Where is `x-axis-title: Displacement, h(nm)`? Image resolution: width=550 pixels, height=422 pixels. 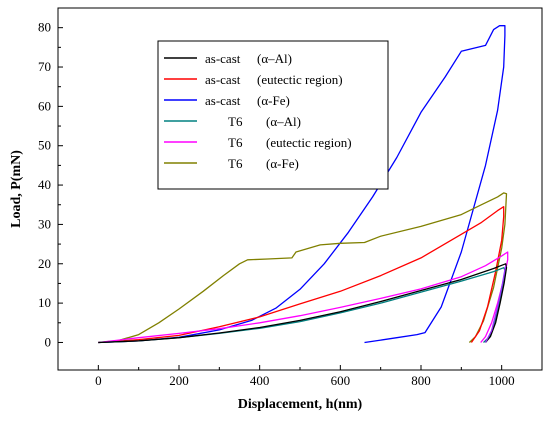 x-axis-title: Displacement, h(nm) is located at coordinates (300, 404).